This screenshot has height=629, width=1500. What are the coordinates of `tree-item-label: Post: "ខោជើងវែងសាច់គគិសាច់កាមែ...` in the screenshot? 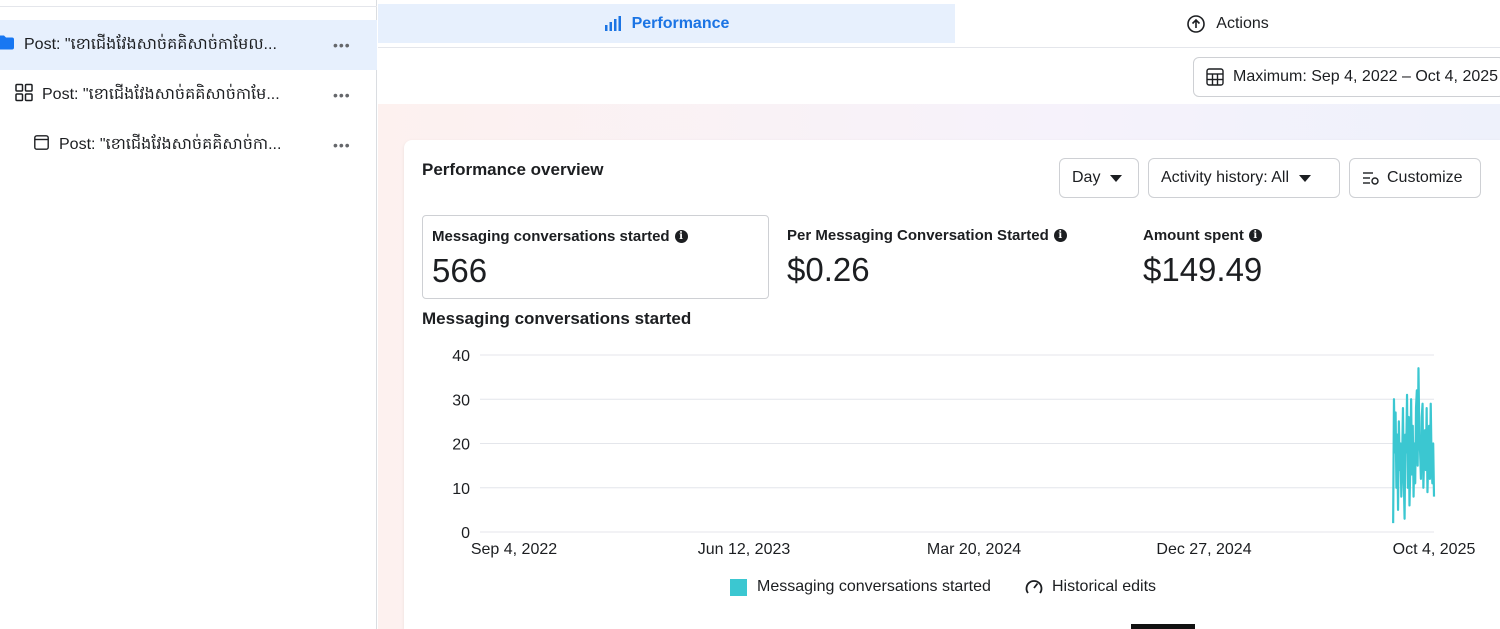 It's located at (161, 94).